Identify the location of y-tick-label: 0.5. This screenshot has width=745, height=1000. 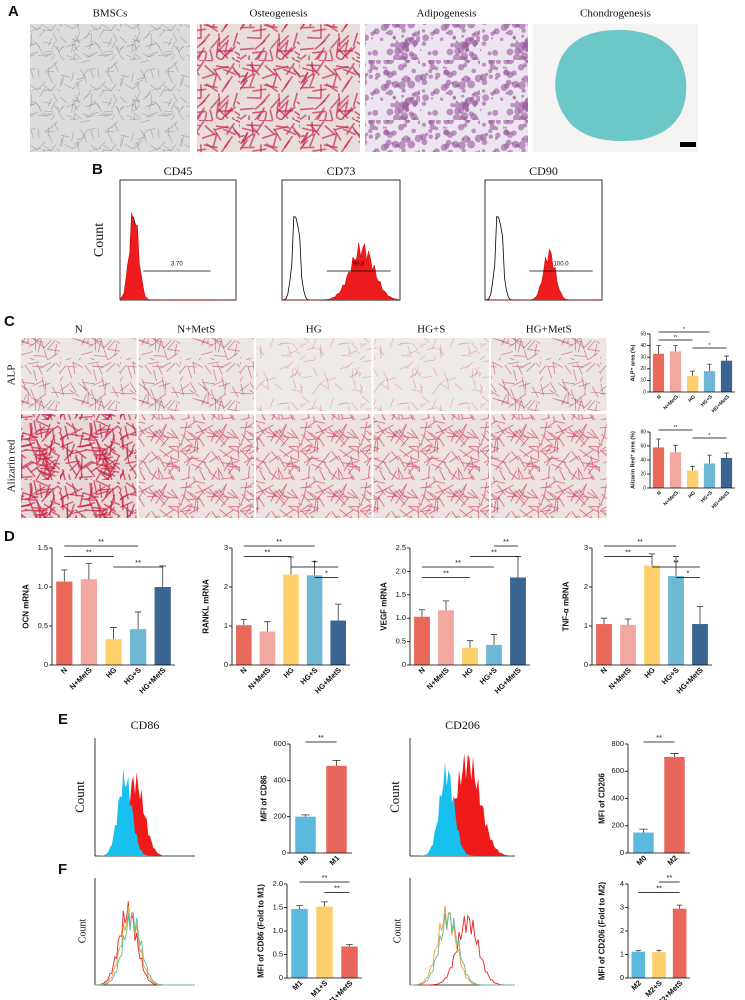
(401, 641).